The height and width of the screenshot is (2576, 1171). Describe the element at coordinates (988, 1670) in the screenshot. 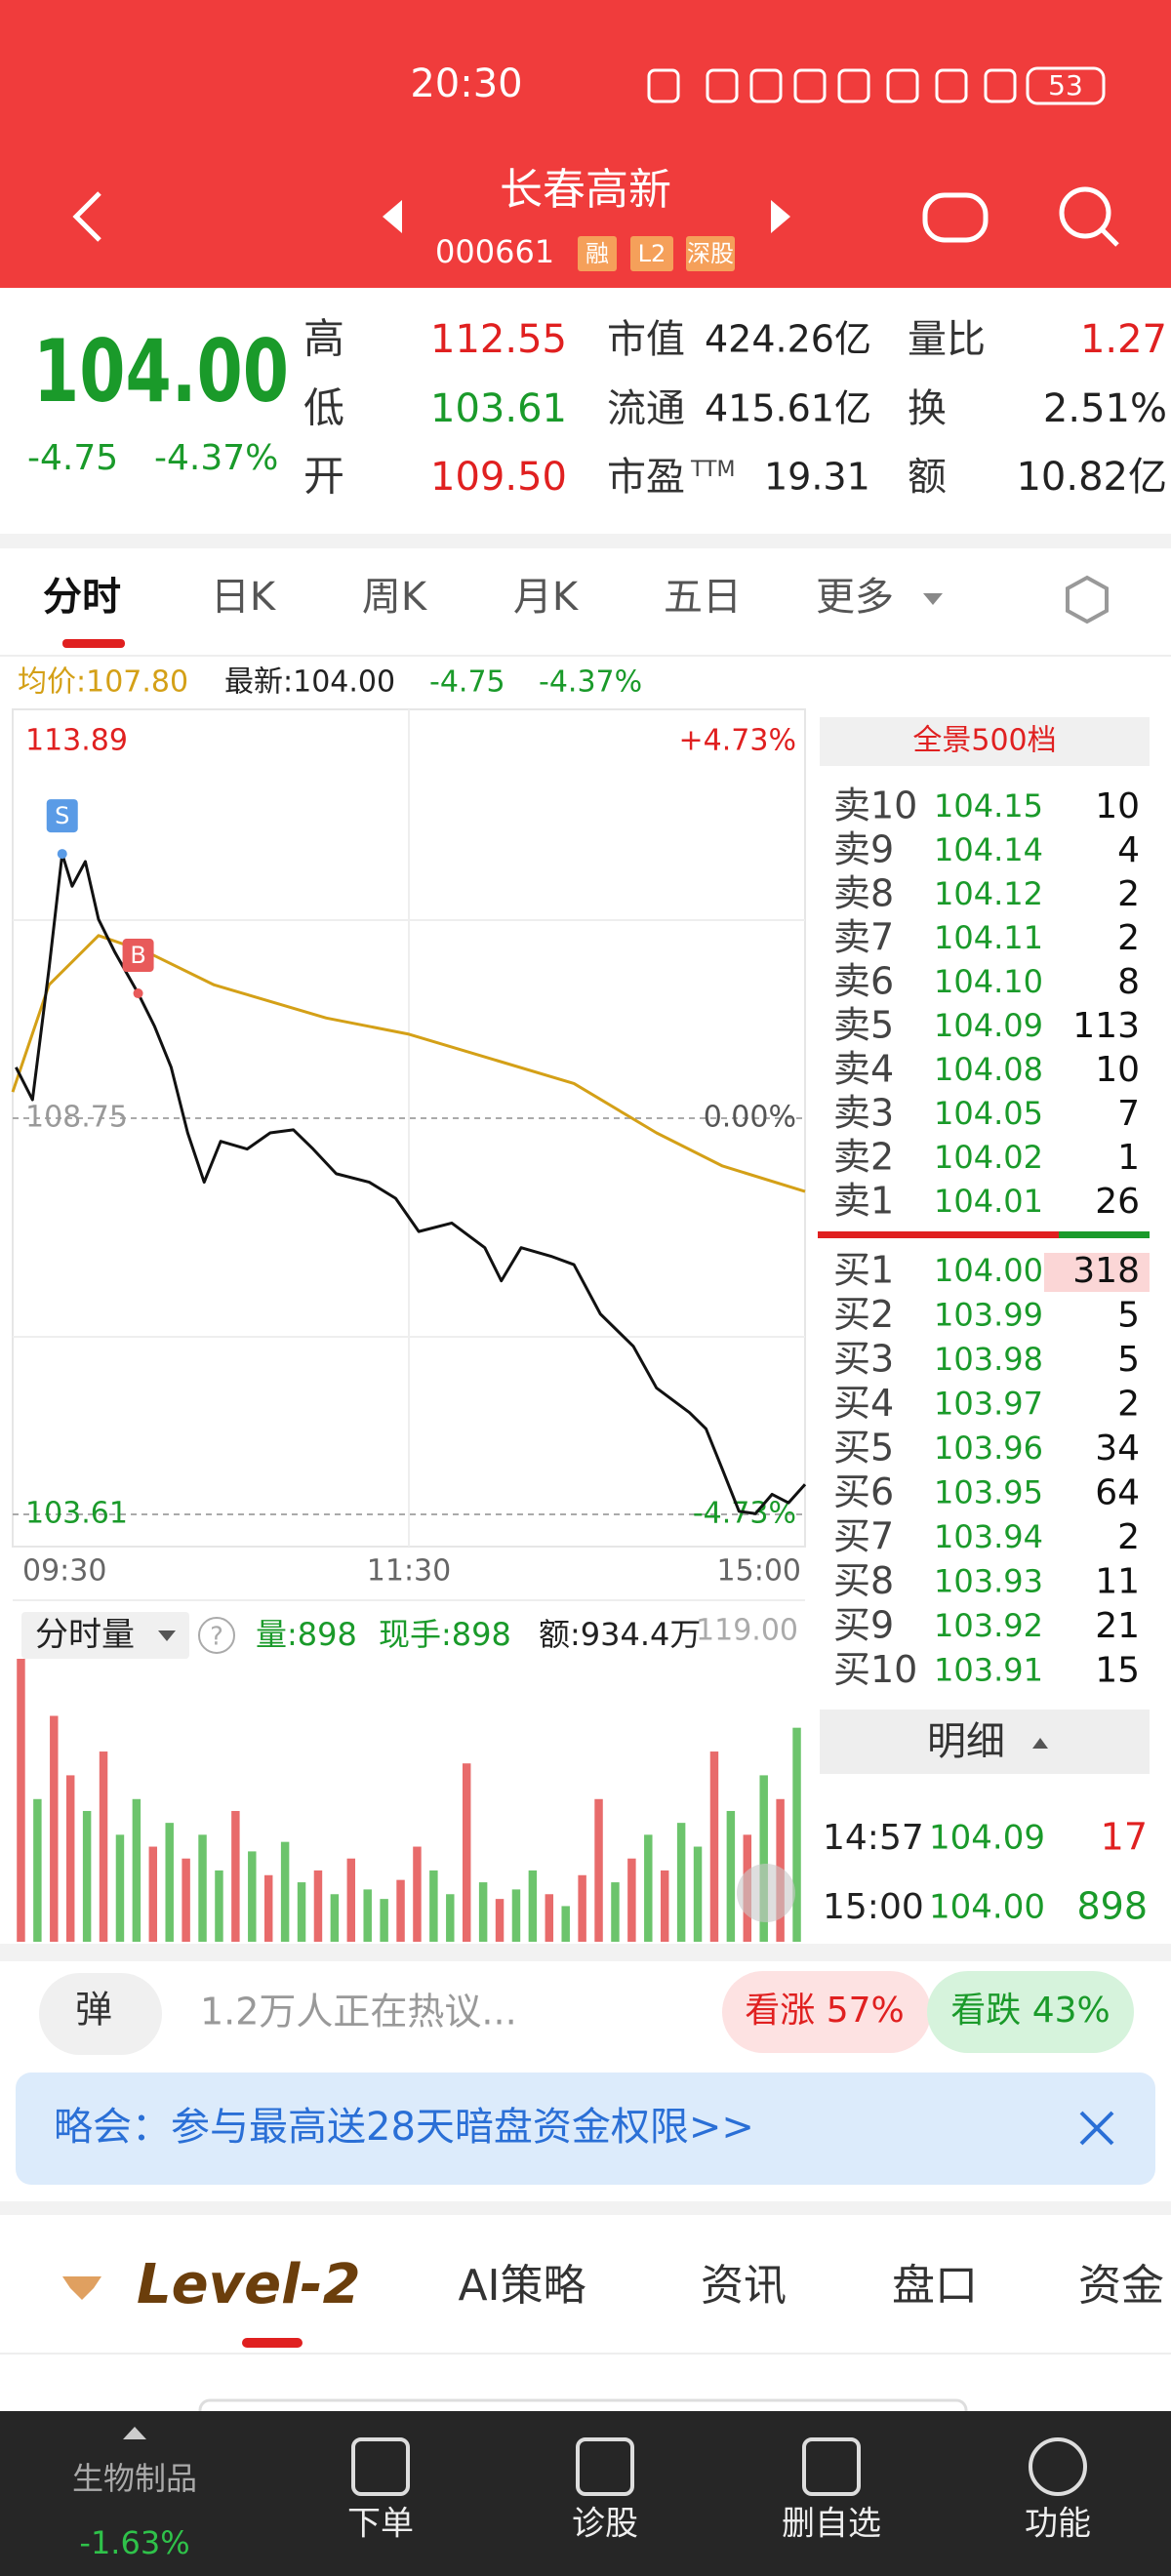

I see `book-price: 103.91` at that location.